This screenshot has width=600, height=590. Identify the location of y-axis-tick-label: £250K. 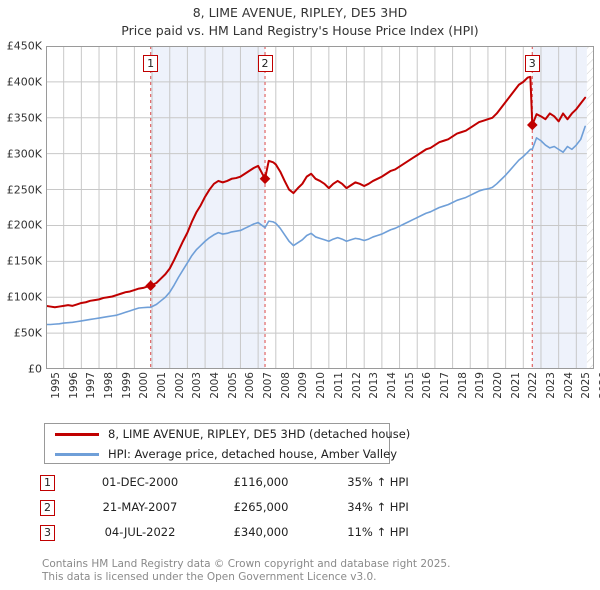
(24, 190).